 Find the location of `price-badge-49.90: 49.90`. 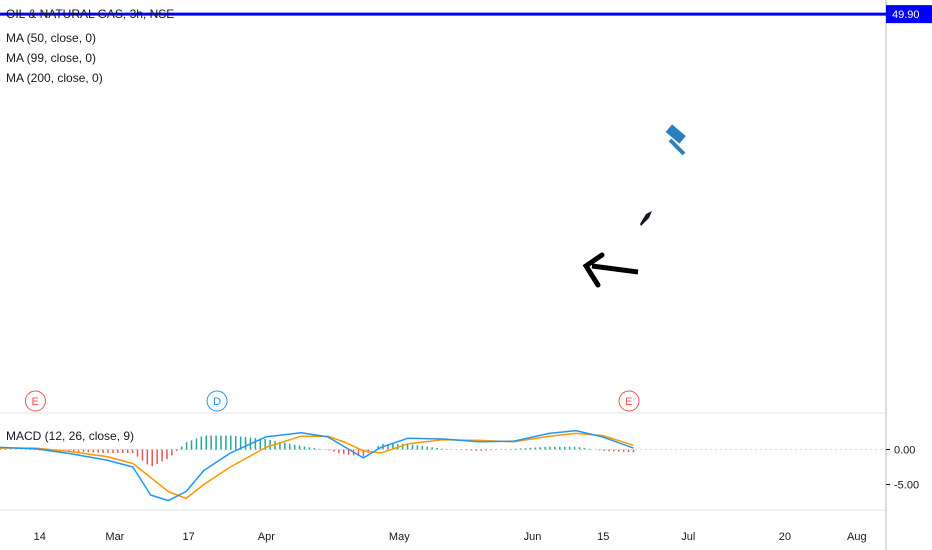

price-badge-49.90: 49.90 is located at coordinates (906, 15).